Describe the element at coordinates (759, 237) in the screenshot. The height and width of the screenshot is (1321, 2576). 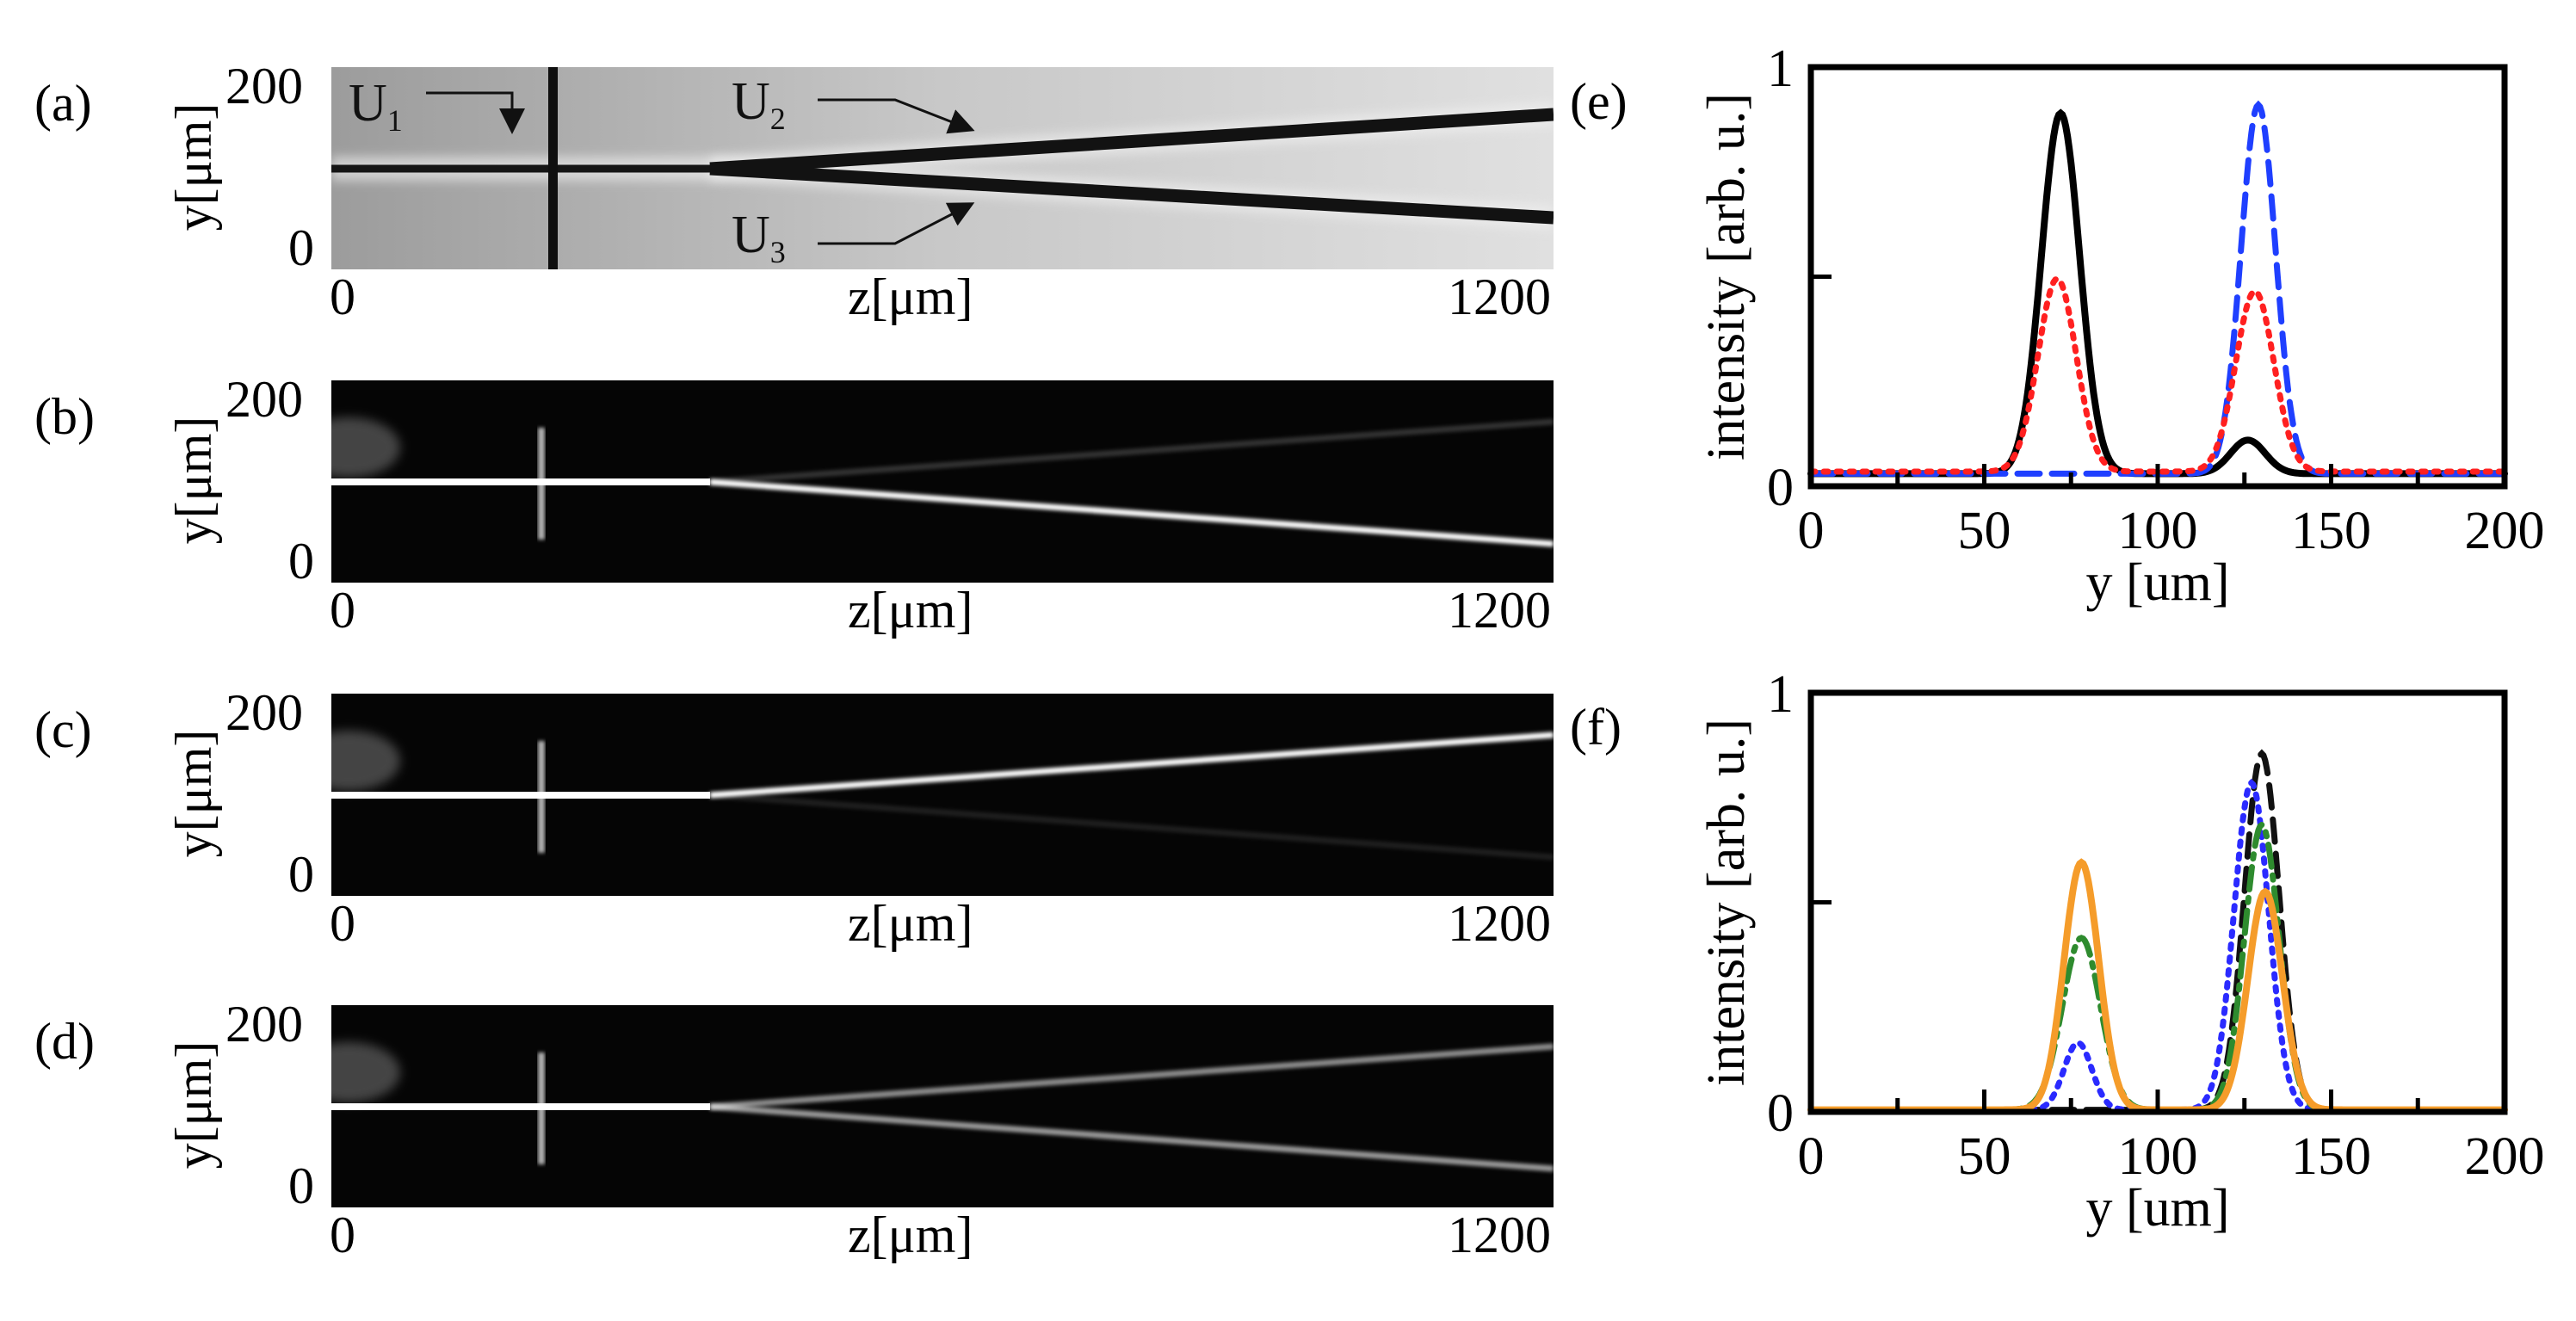
I see `annotation-u3: U3` at that location.